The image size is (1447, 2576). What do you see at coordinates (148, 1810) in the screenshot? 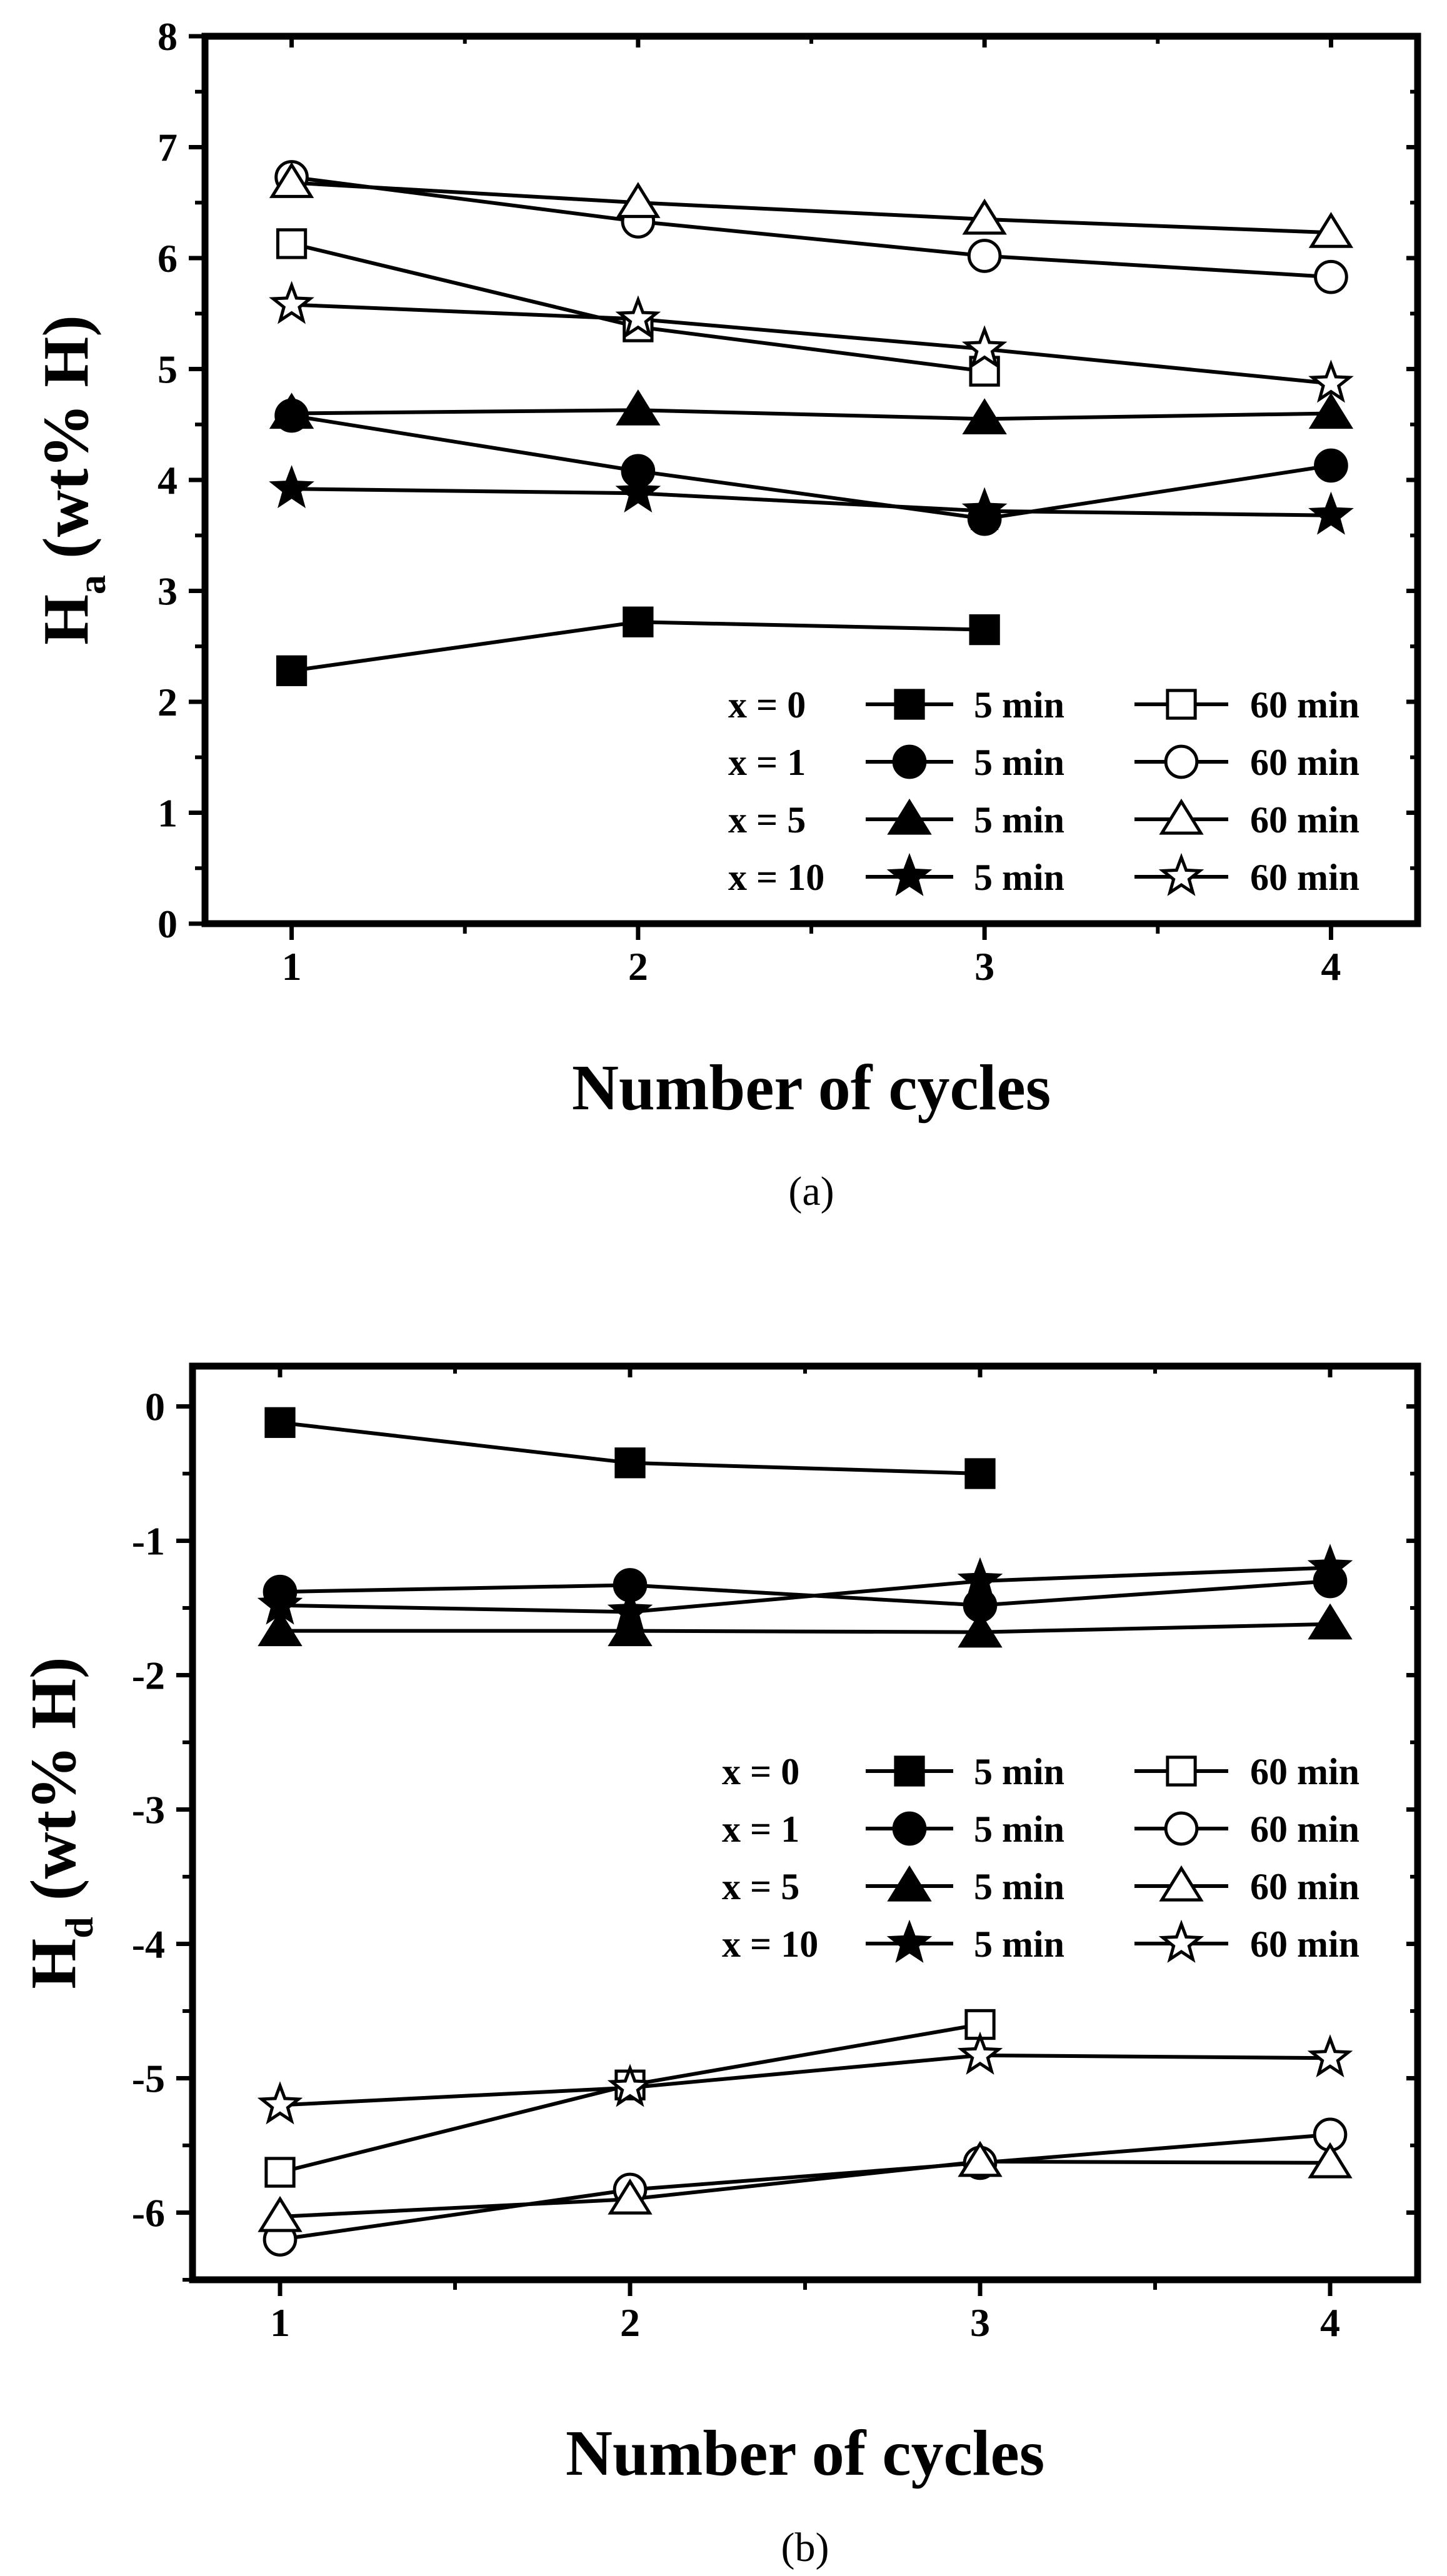
I see `y-tick-label: -3` at bounding box center [148, 1810].